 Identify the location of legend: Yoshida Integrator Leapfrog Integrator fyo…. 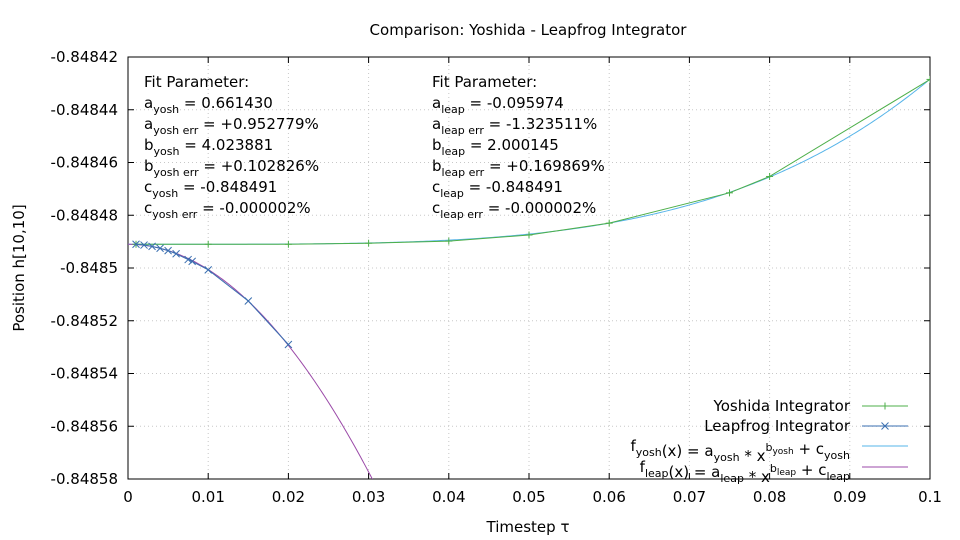
(769, 441).